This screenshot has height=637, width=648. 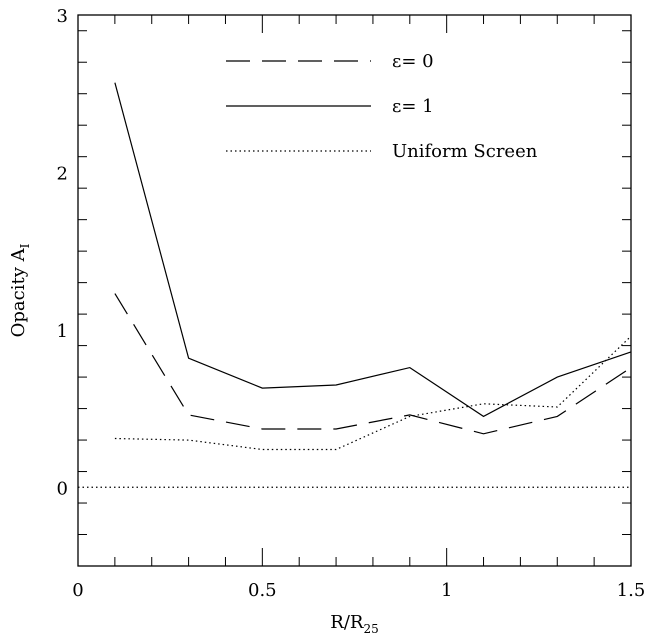 What do you see at coordinates (262, 590) in the screenshot?
I see `x-tick-label: 0.5` at bounding box center [262, 590].